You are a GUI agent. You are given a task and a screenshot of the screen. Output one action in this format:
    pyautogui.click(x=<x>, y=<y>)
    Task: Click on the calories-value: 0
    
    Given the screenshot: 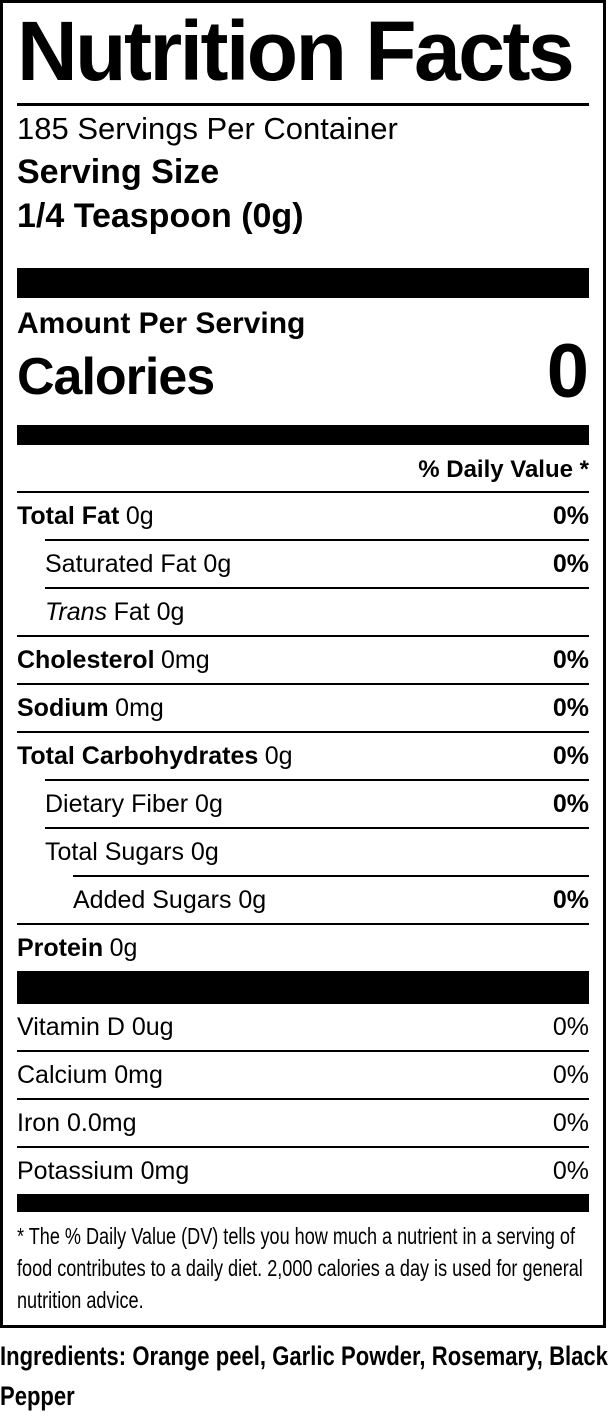 What is the action you would take?
    pyautogui.click(x=567, y=371)
    